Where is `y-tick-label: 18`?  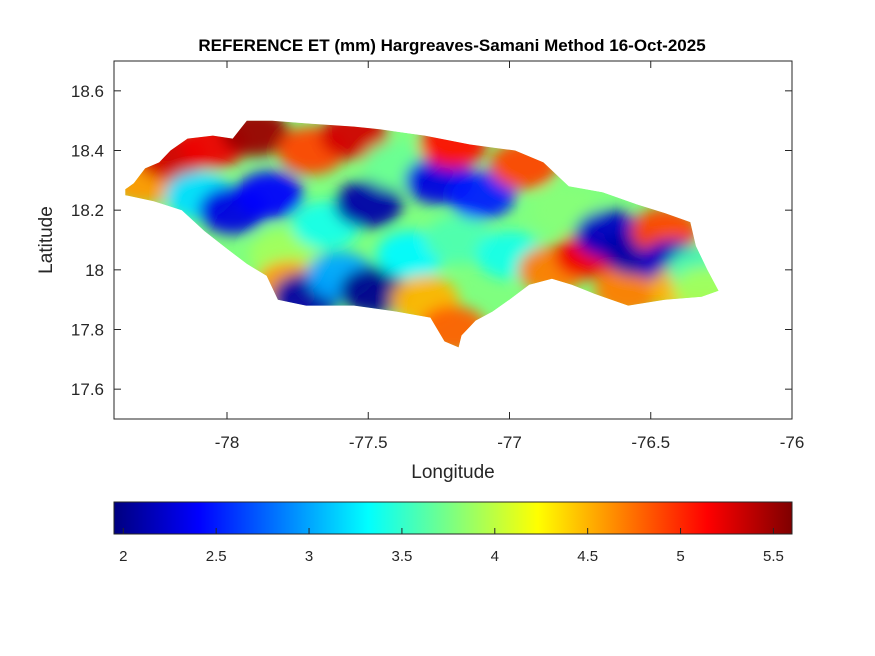
y-tick-label: 18 is located at coordinates (94, 270).